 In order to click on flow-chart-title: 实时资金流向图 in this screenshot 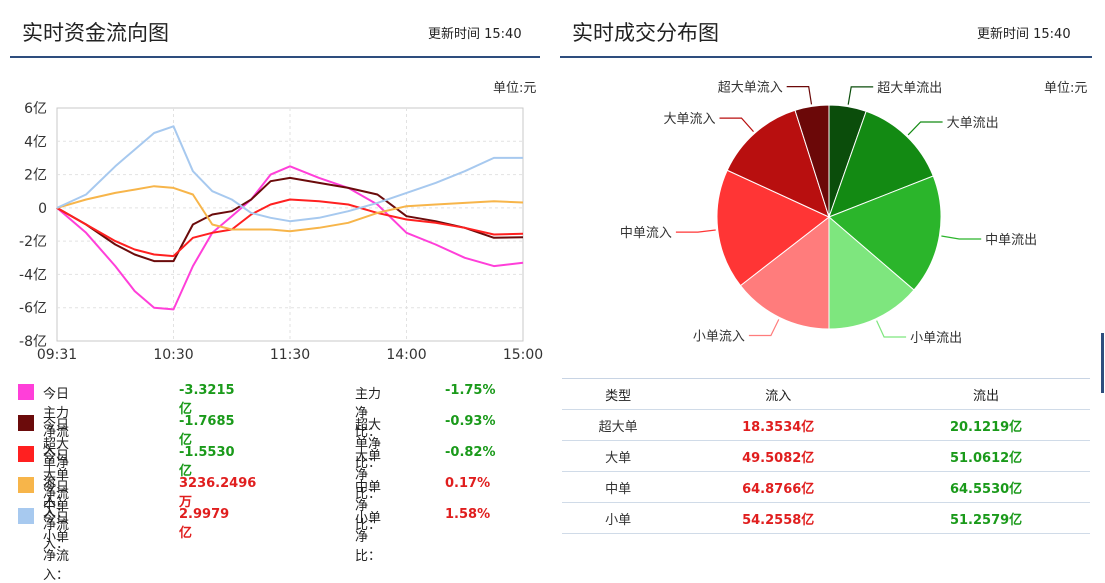, I will do `click(95, 33)`.